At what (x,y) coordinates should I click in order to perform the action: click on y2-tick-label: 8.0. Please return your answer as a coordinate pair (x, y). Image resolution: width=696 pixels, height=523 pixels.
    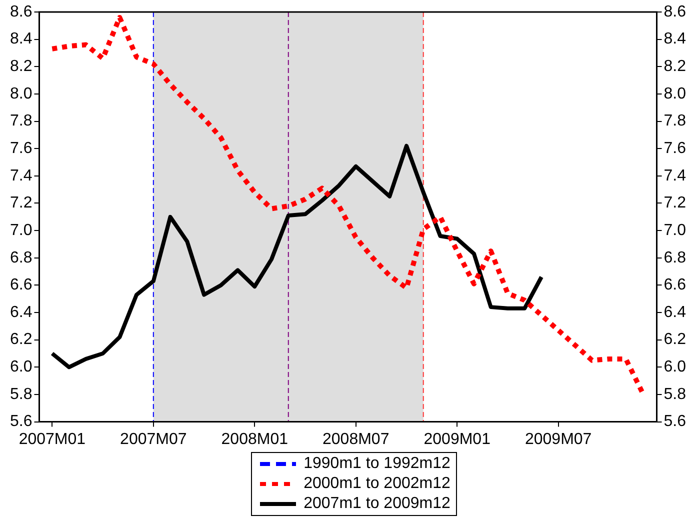
    Looking at the image, I should click on (675, 93).